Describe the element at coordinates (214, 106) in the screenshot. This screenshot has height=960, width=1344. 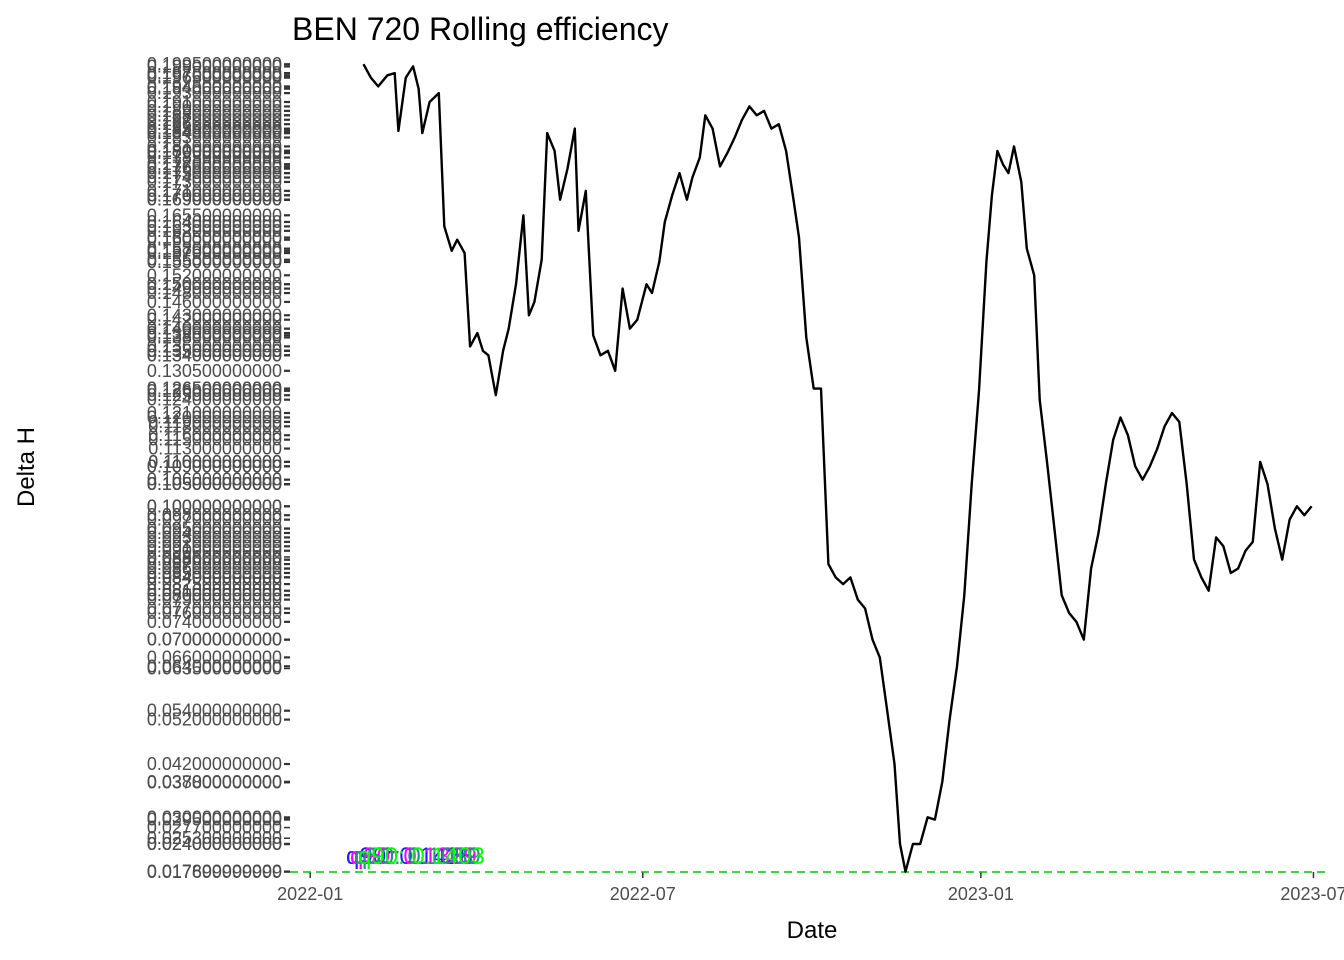
I see `y-crowded-tick-label: 0.190000000000` at that location.